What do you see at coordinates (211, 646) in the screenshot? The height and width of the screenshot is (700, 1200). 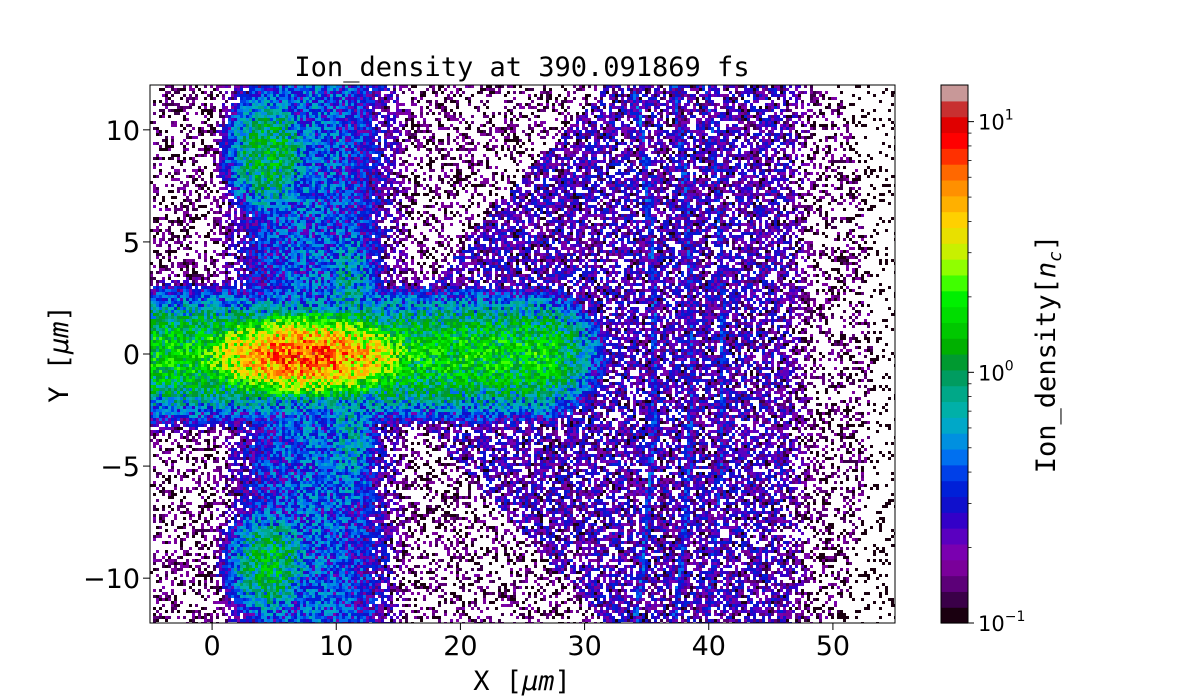 I see `x-tick-label: 0` at bounding box center [211, 646].